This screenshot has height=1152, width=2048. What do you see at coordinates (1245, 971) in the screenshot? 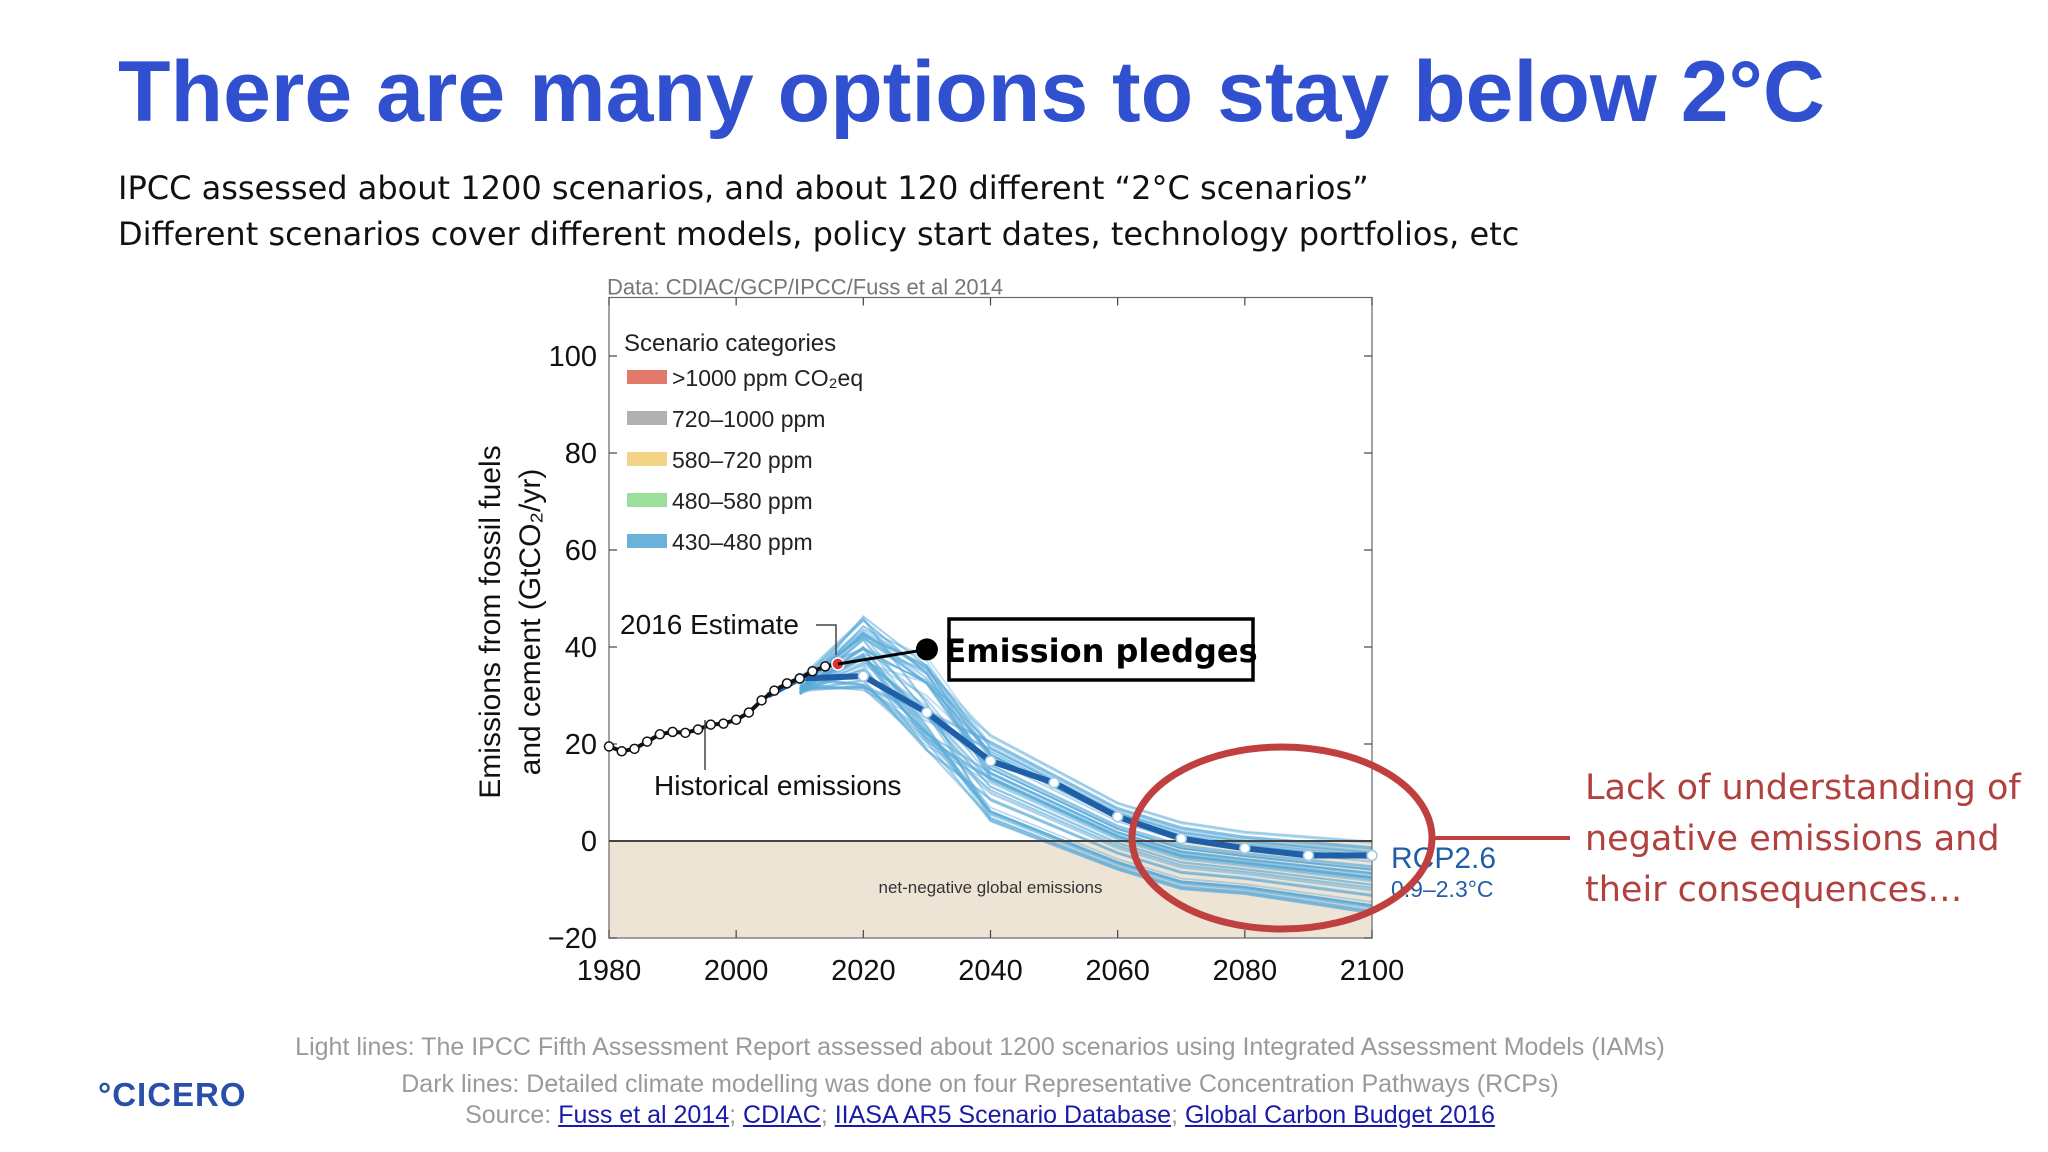
I see `x-tick-label: 2080` at bounding box center [1245, 971].